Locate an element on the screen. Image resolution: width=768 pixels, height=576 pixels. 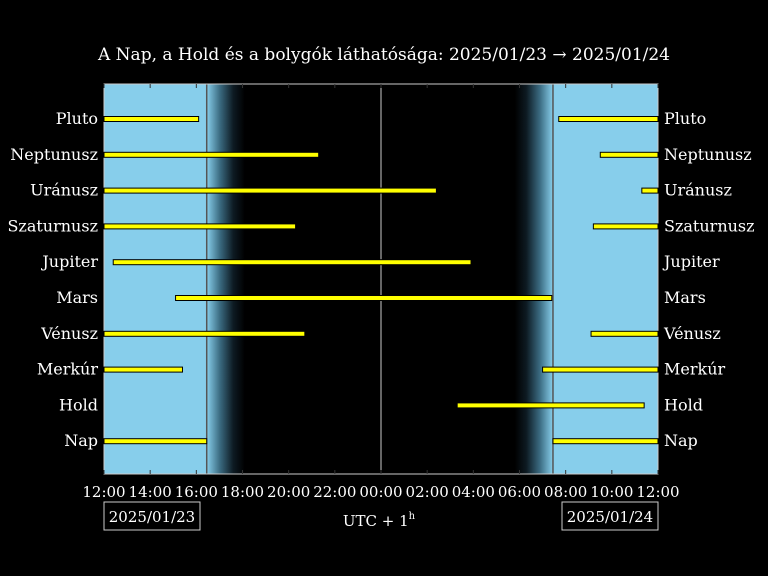
x-tick-label: 04:00 is located at coordinates (473, 492).